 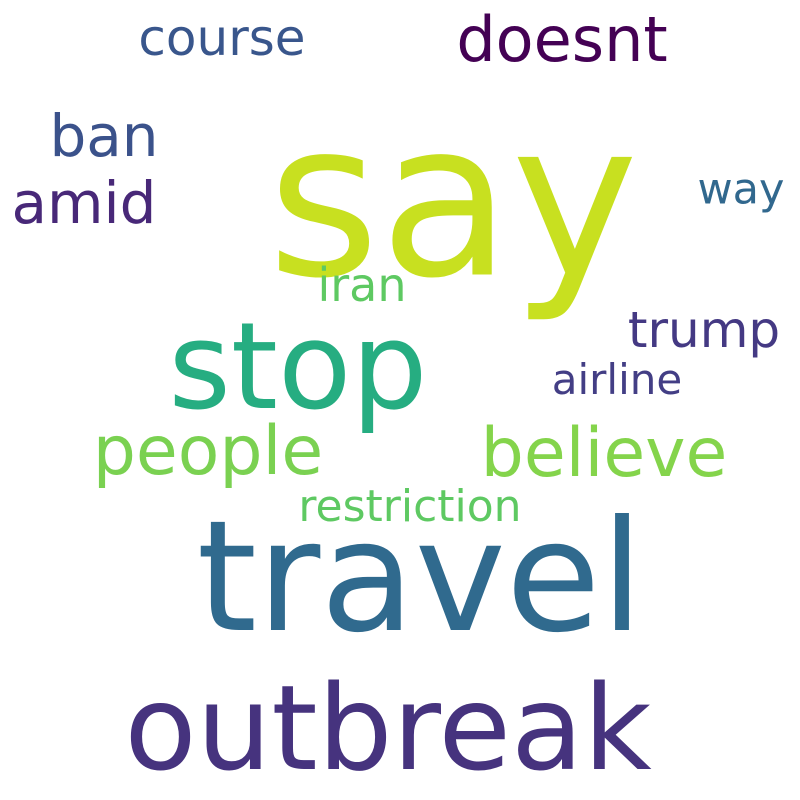 I want to click on word-doesnt: doesnt, so click(x=562, y=39).